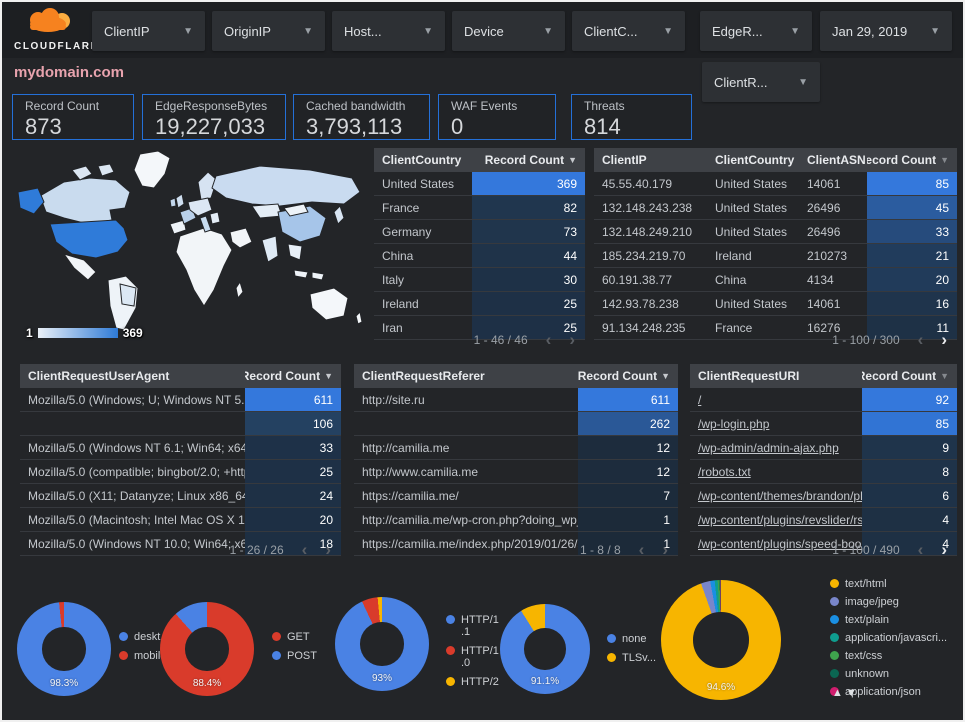 Image resolution: width=965 pixels, height=722 pixels. I want to click on legend-item: mobile, so click(144, 656).